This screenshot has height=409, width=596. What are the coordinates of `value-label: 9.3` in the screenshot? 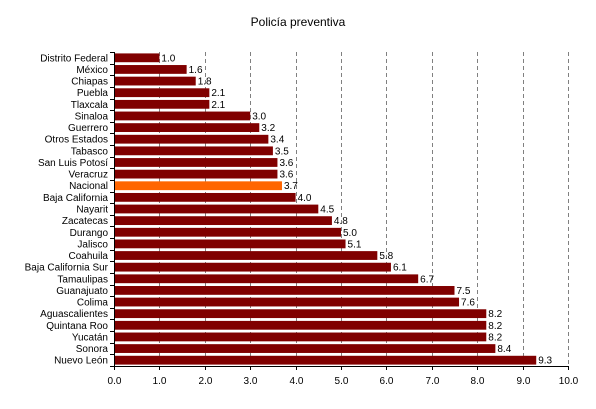 It's located at (545, 361).